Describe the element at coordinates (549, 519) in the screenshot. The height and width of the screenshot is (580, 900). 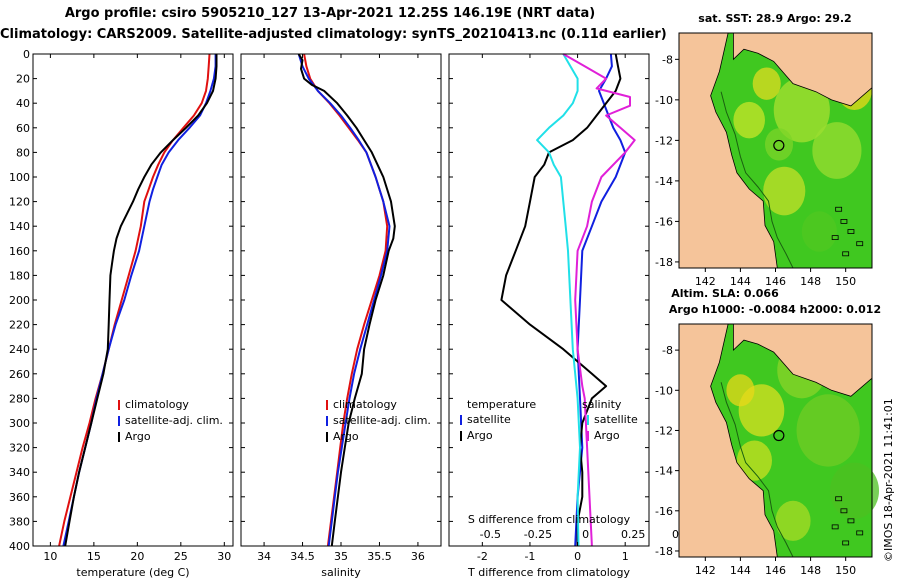
I see `x-axis-label-top: S difference from climatology` at that location.